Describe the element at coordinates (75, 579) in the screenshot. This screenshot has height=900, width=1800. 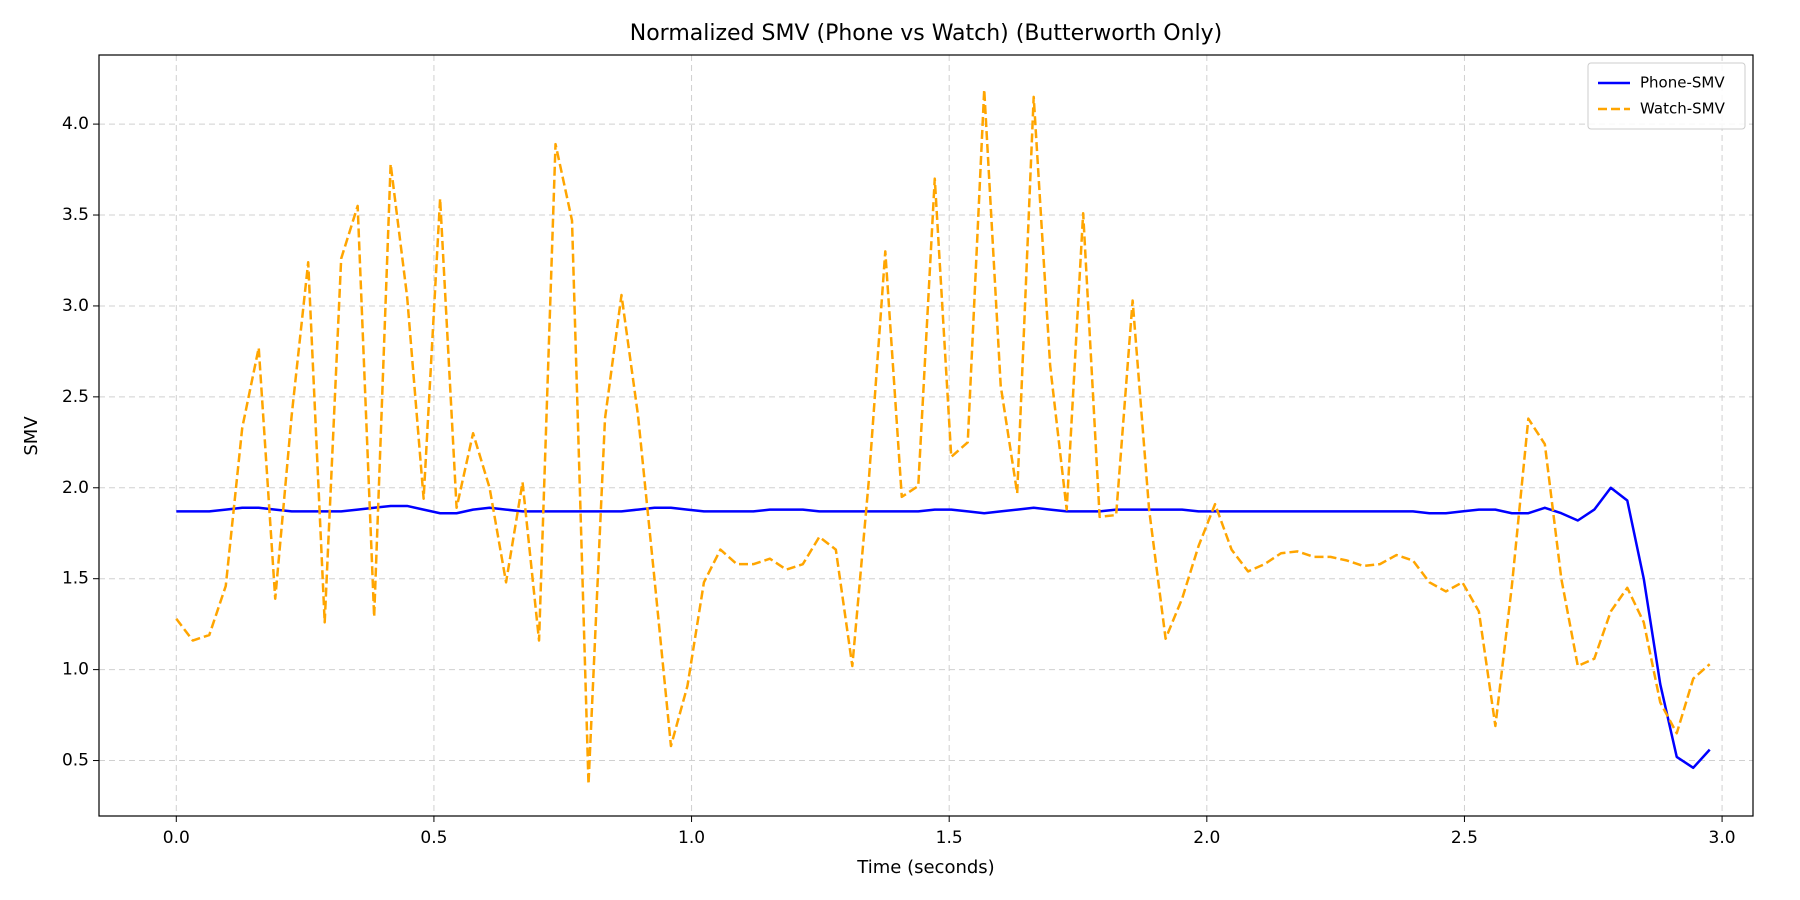
I see `y-tick-label: 1.5` at that location.